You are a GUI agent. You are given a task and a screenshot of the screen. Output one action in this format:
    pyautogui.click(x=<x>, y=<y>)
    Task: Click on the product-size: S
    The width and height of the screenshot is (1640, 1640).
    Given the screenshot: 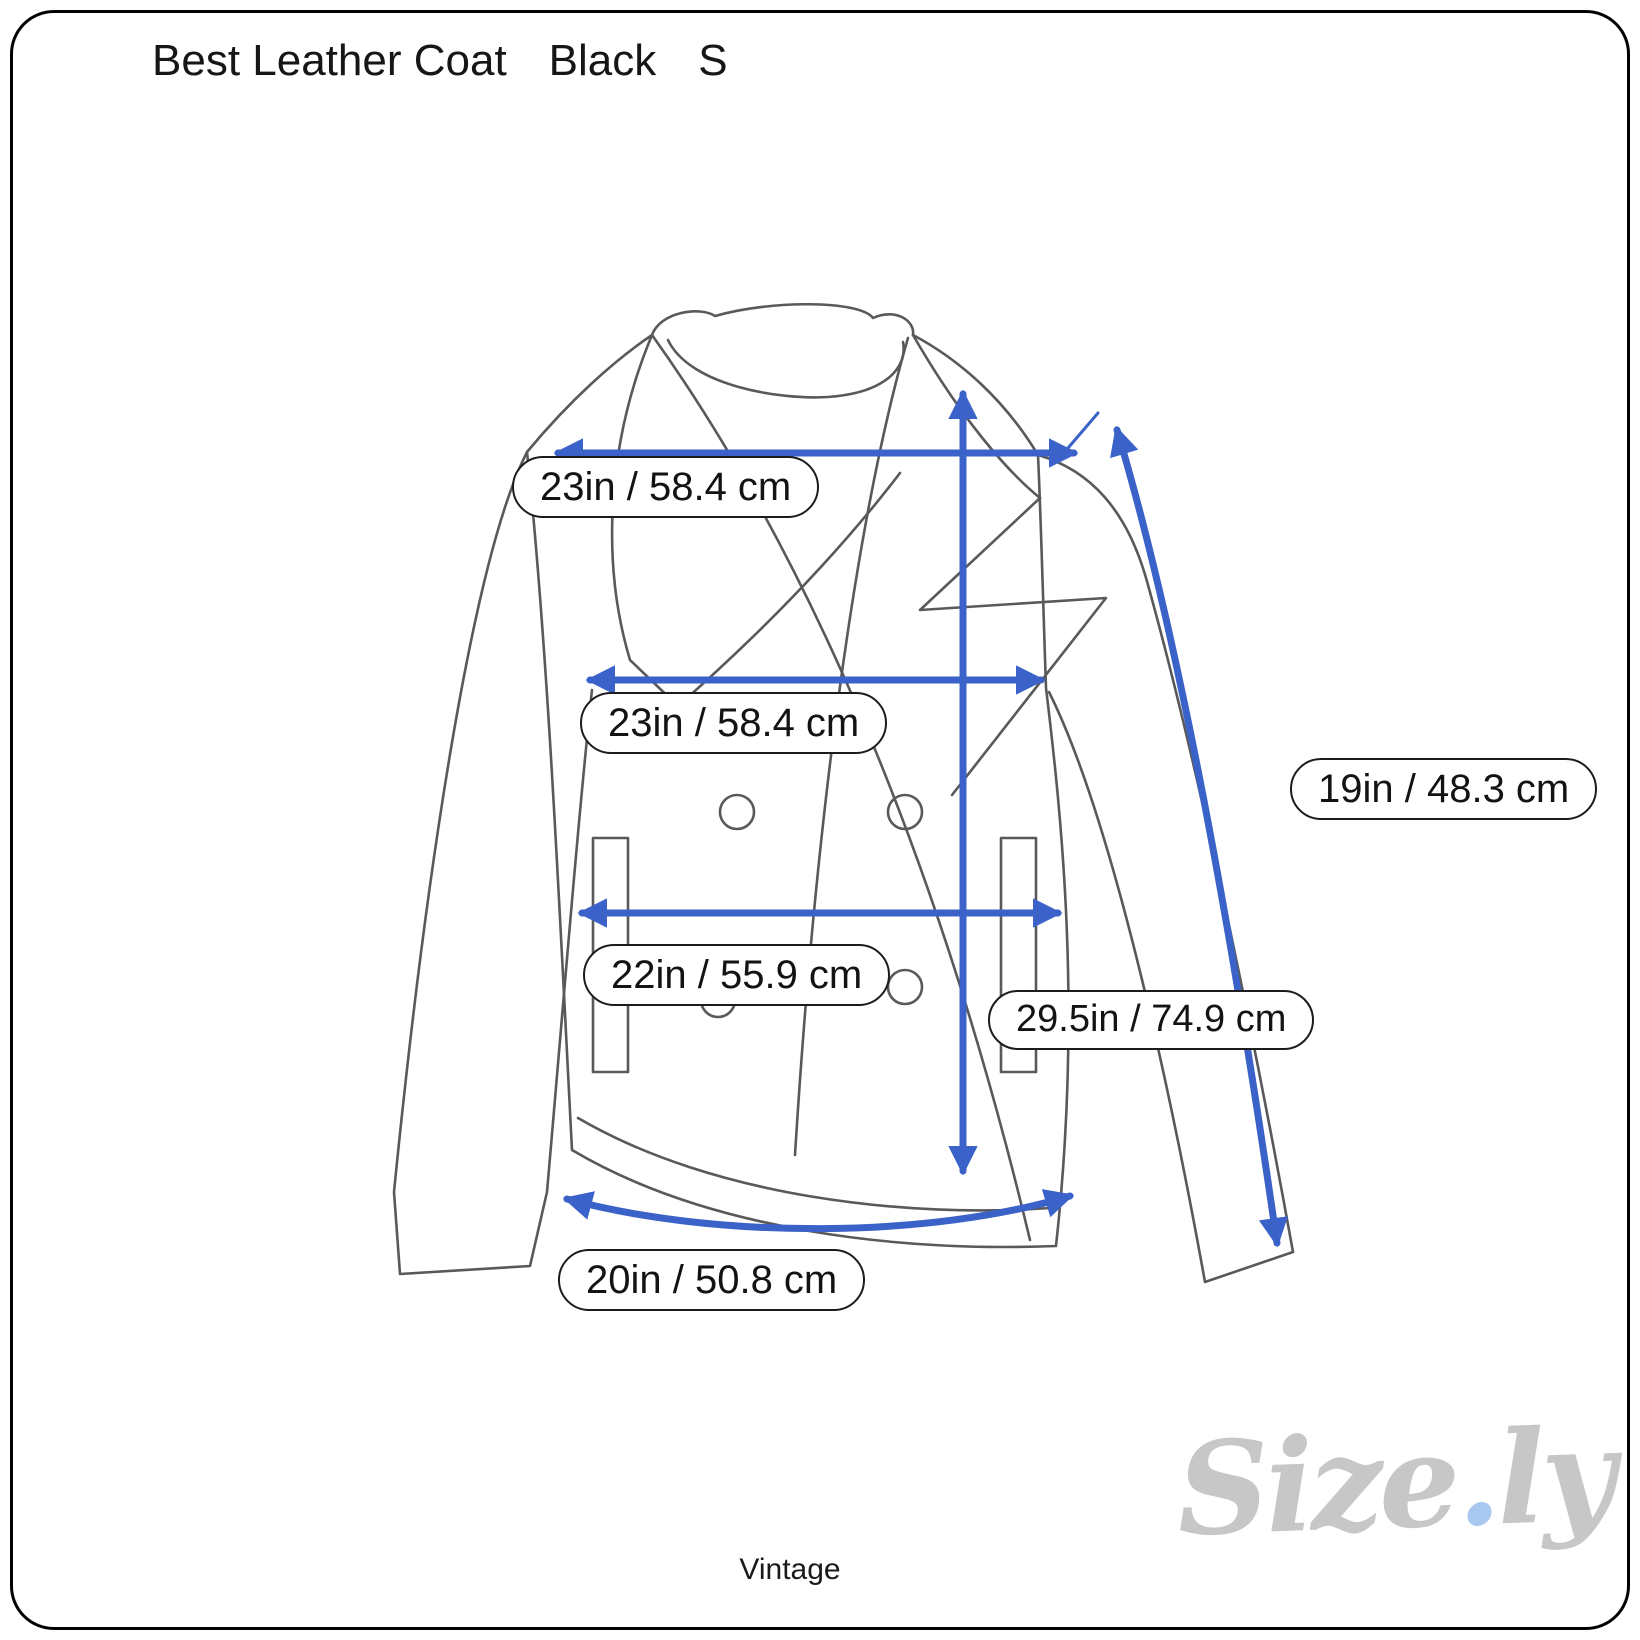 What is the action you would take?
    pyautogui.click(x=713, y=60)
    